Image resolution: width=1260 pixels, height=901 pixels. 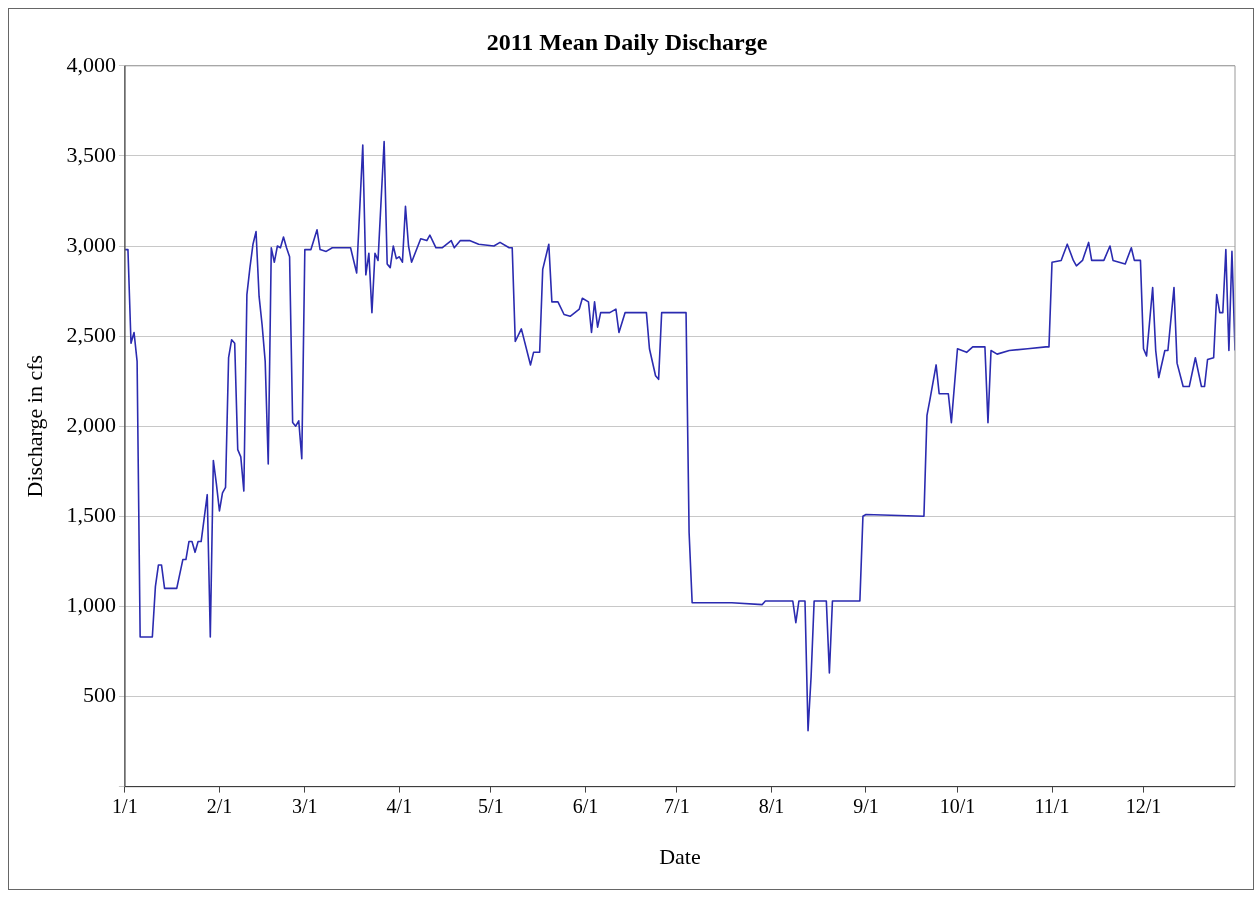 I want to click on x-tick-label: 9/1, so click(x=866, y=805).